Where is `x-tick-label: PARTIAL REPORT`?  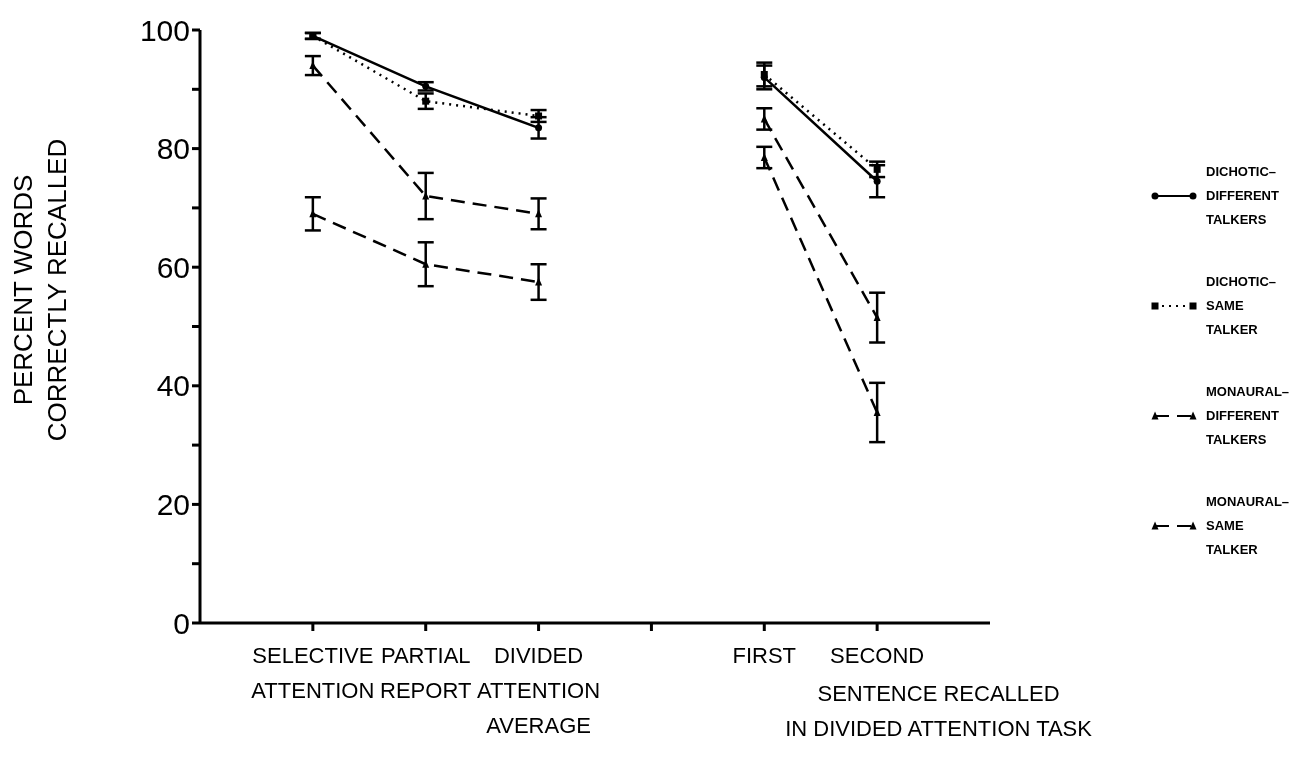
x-tick-label: PARTIAL REPORT is located at coordinates (426, 673).